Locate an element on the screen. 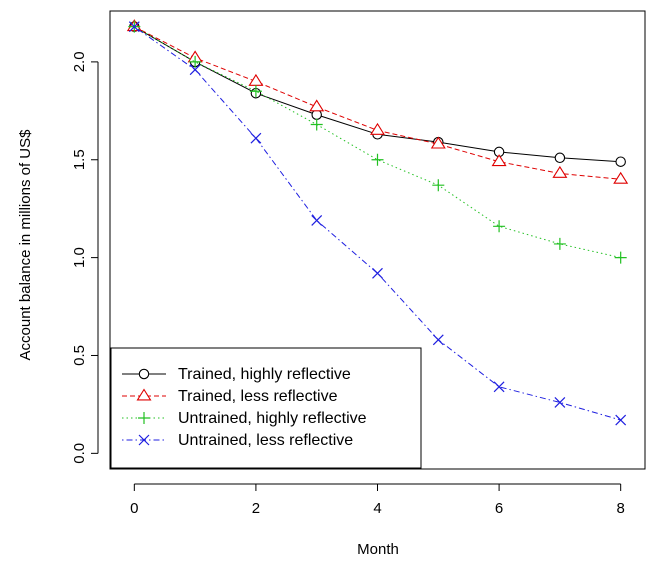  legend-item: Trained, highly reflective is located at coordinates (236, 374).